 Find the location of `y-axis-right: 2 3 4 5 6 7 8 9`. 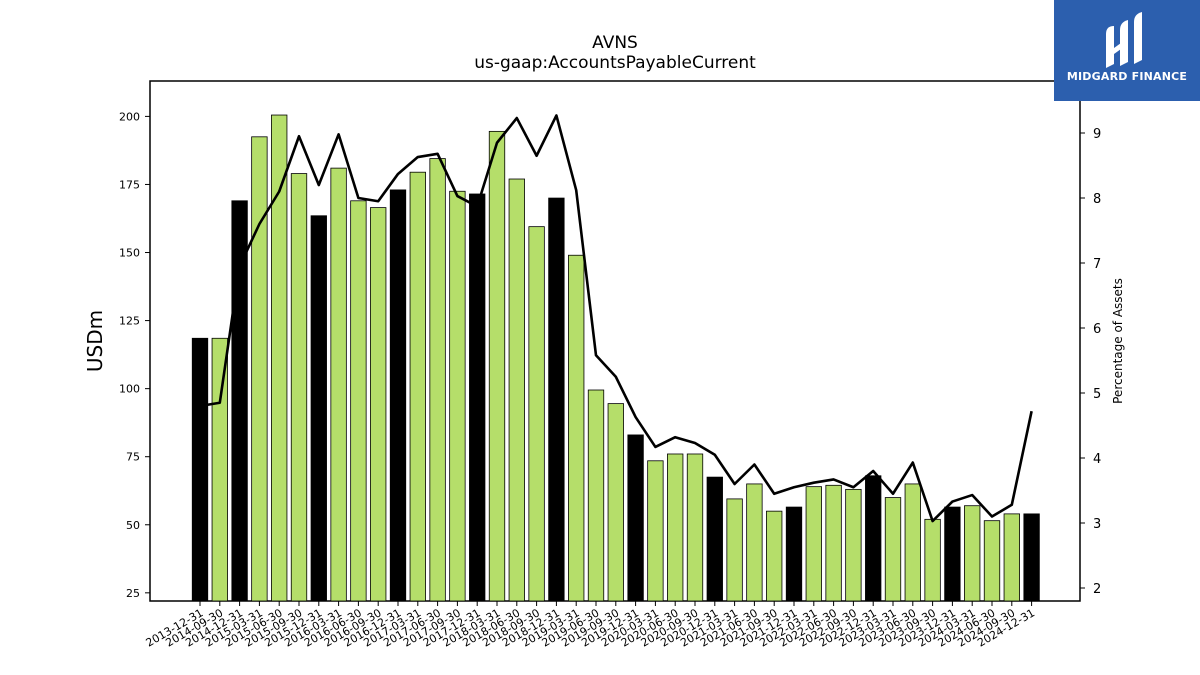

y-axis-right: 2 3 4 5 6 7 8 9 is located at coordinates (1090, 362).